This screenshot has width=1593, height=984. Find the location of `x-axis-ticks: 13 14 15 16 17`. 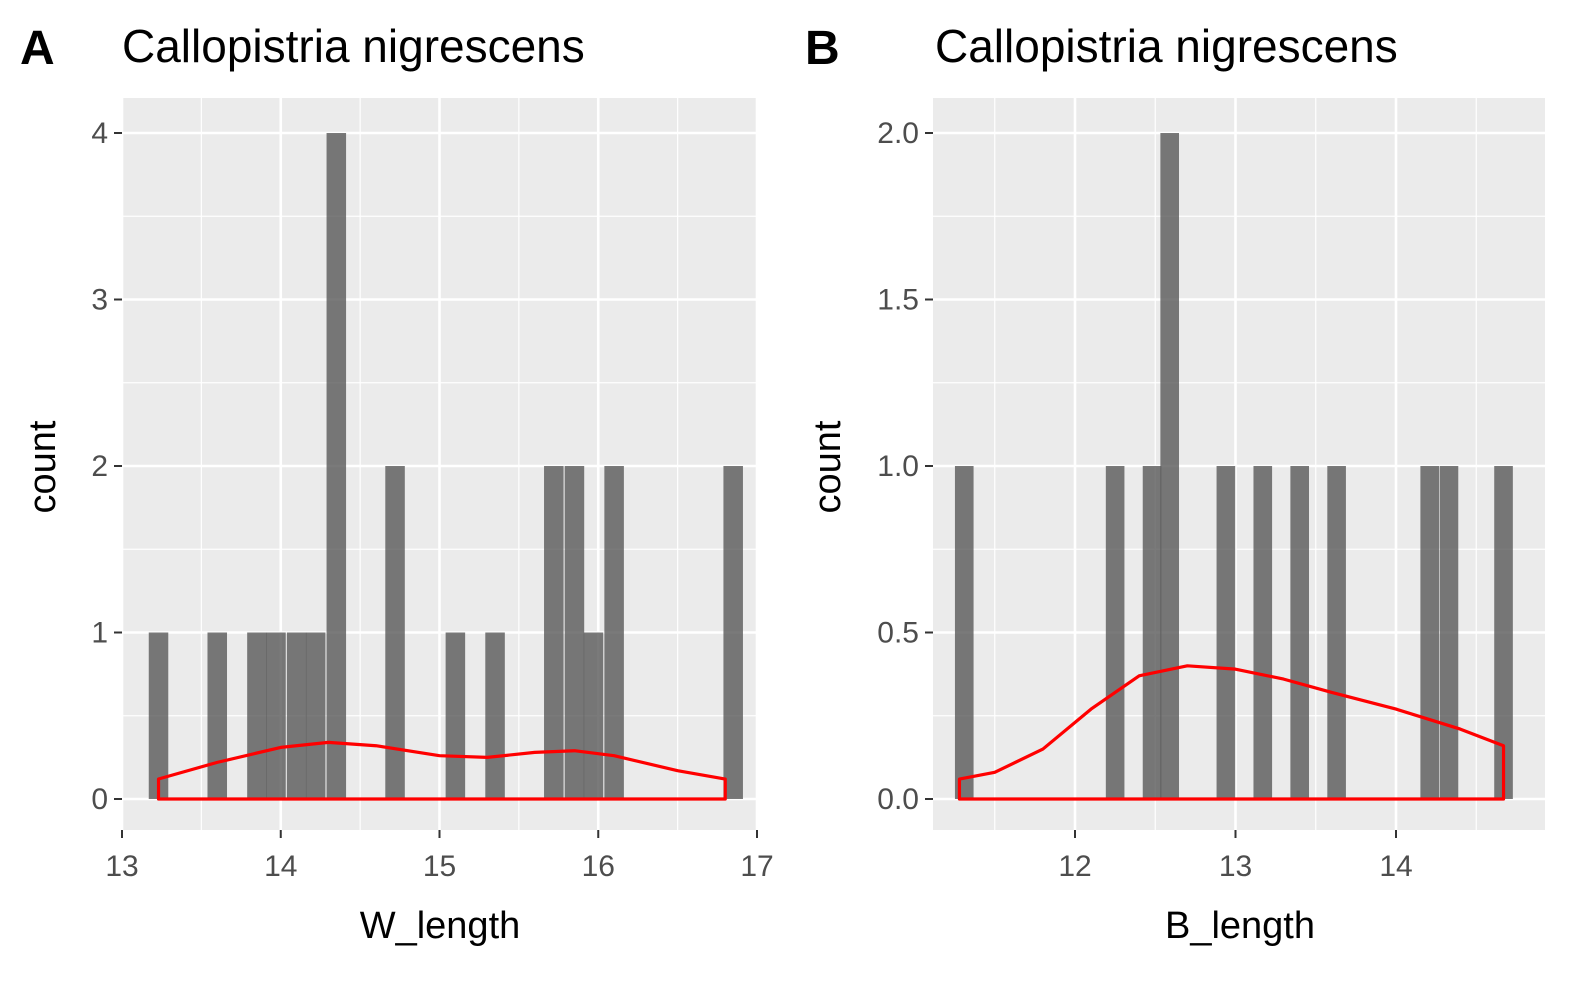

x-axis-ticks: 13 14 15 16 17 is located at coordinates (439, 856).